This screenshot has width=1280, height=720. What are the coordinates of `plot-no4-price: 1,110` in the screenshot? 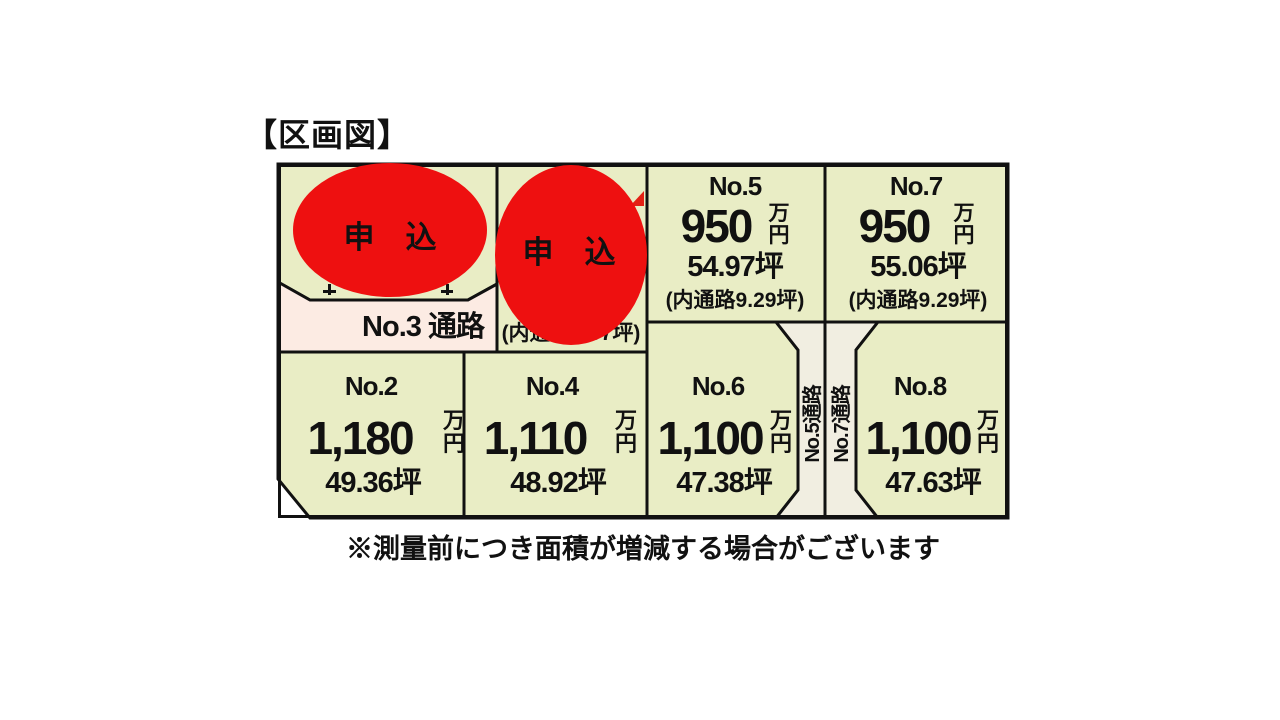 It's located at (535, 438).